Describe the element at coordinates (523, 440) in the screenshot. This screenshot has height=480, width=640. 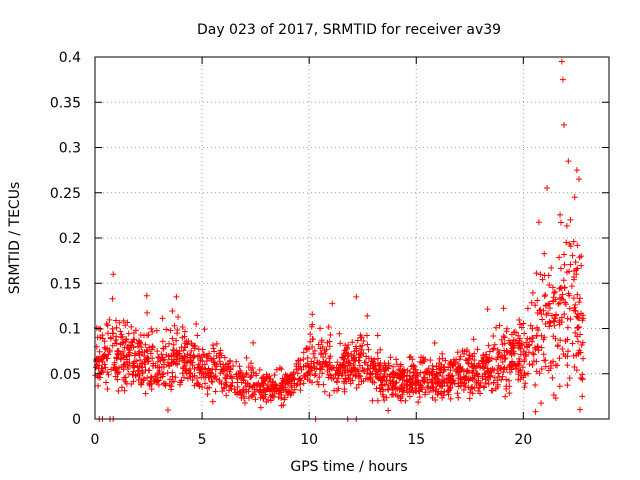
I see `x-tick-label: 20` at that location.